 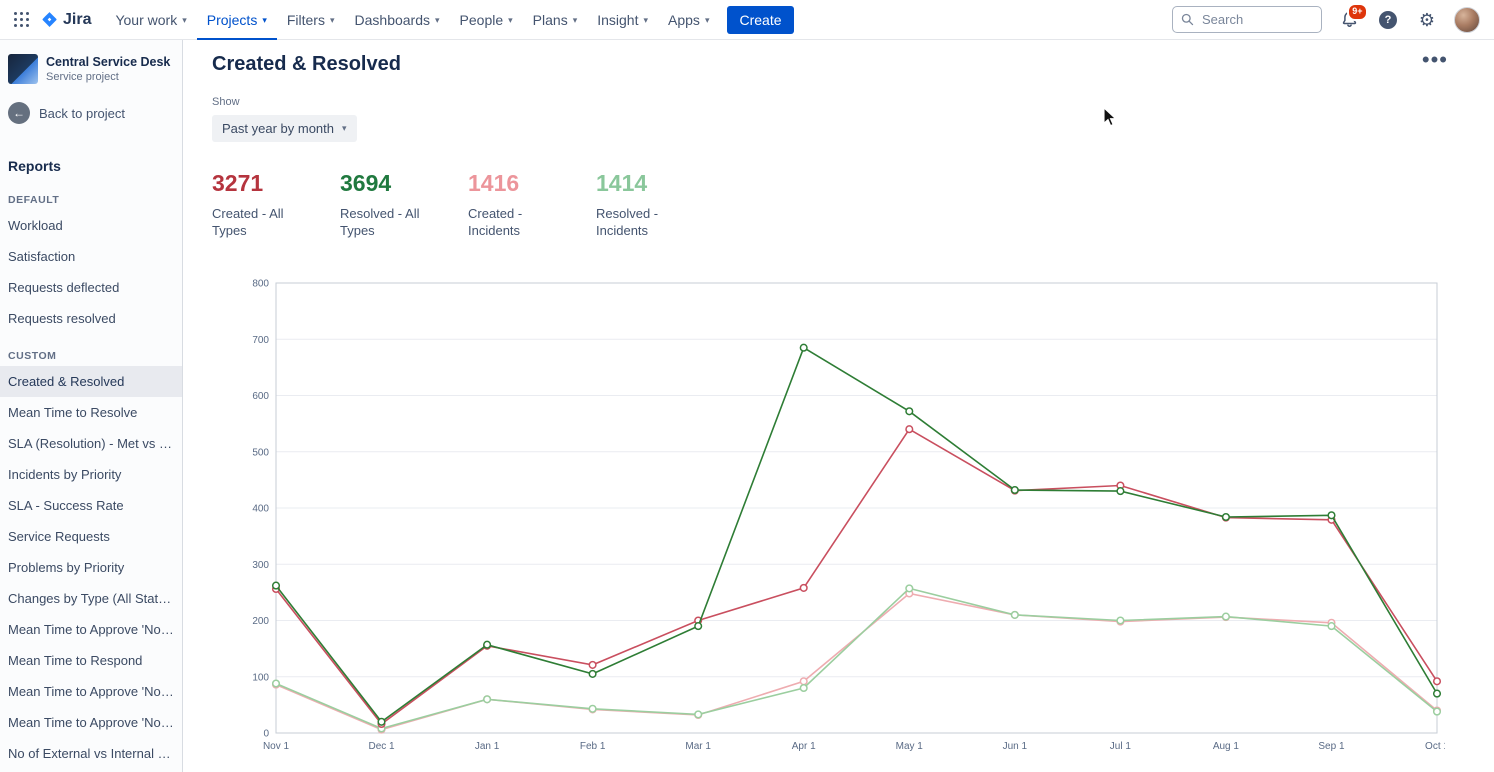 What do you see at coordinates (75, 660) in the screenshot?
I see `sidebar-item-mean-time-respond: Mean Time to Respond` at bounding box center [75, 660].